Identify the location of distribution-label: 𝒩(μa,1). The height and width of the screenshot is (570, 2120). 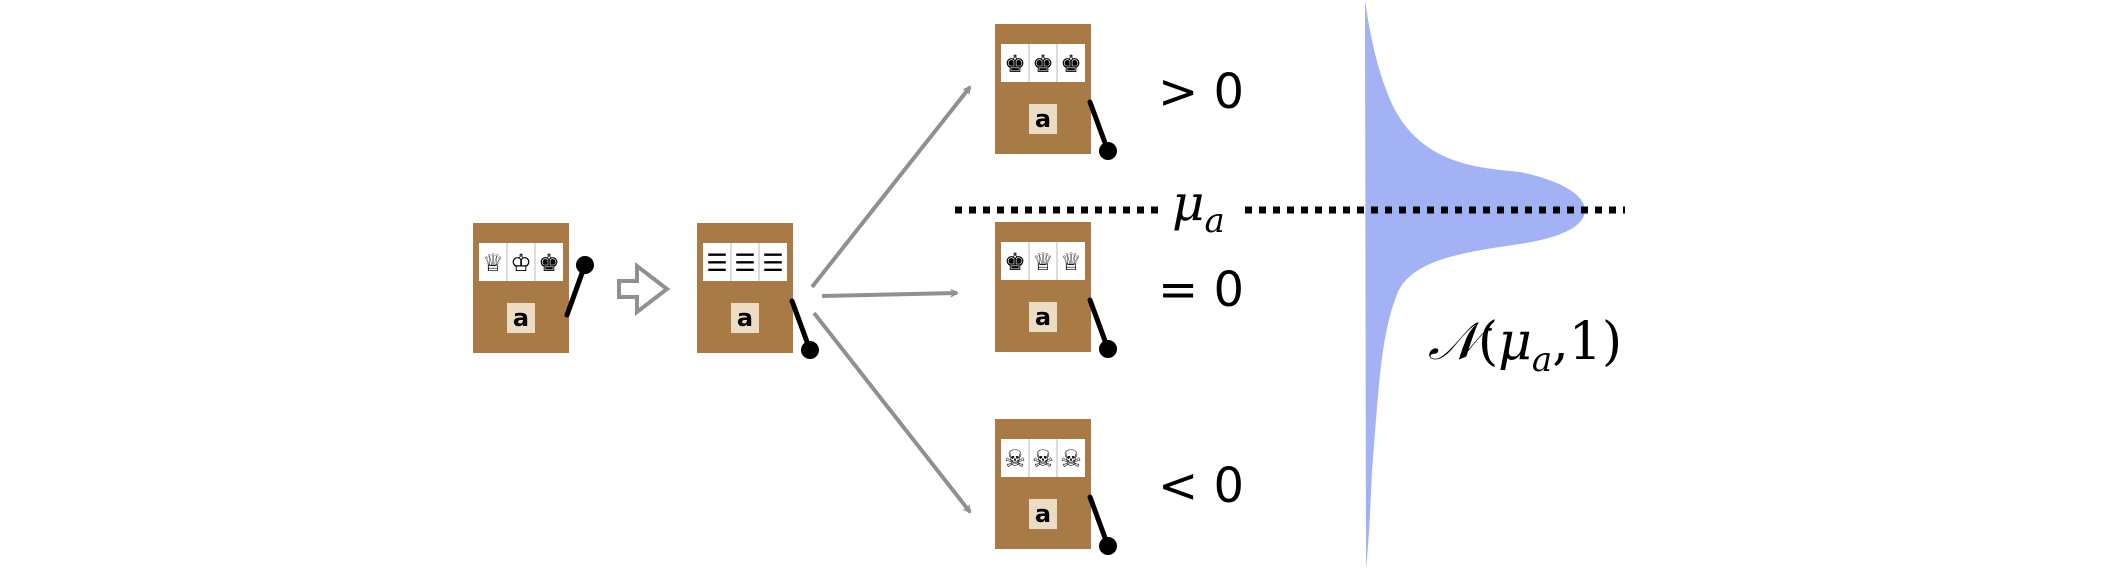
(1525, 346).